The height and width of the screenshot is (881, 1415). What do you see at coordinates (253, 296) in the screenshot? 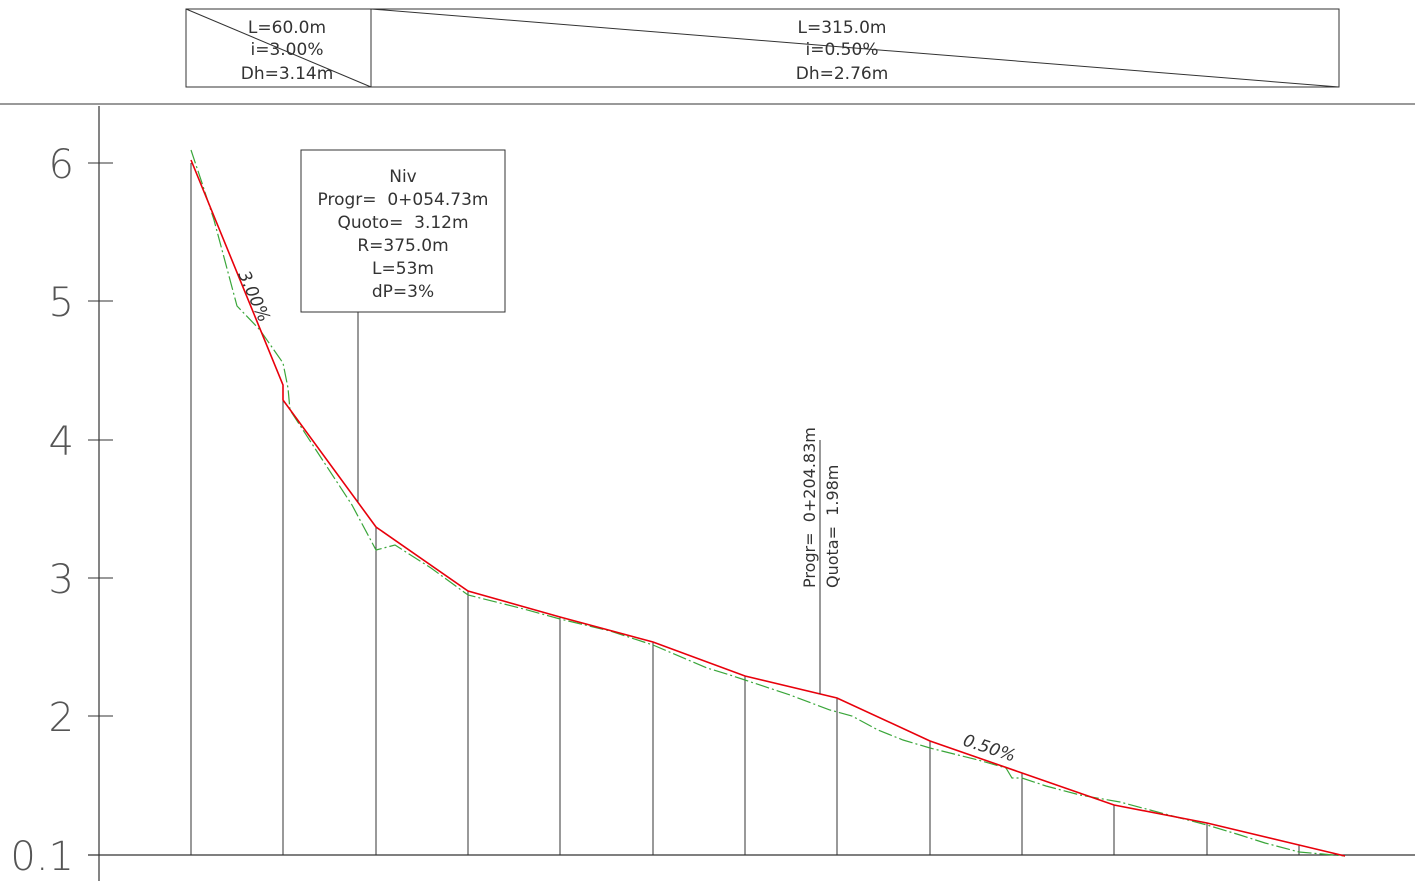
I see `slope-label-steep: 3.00%` at bounding box center [253, 296].